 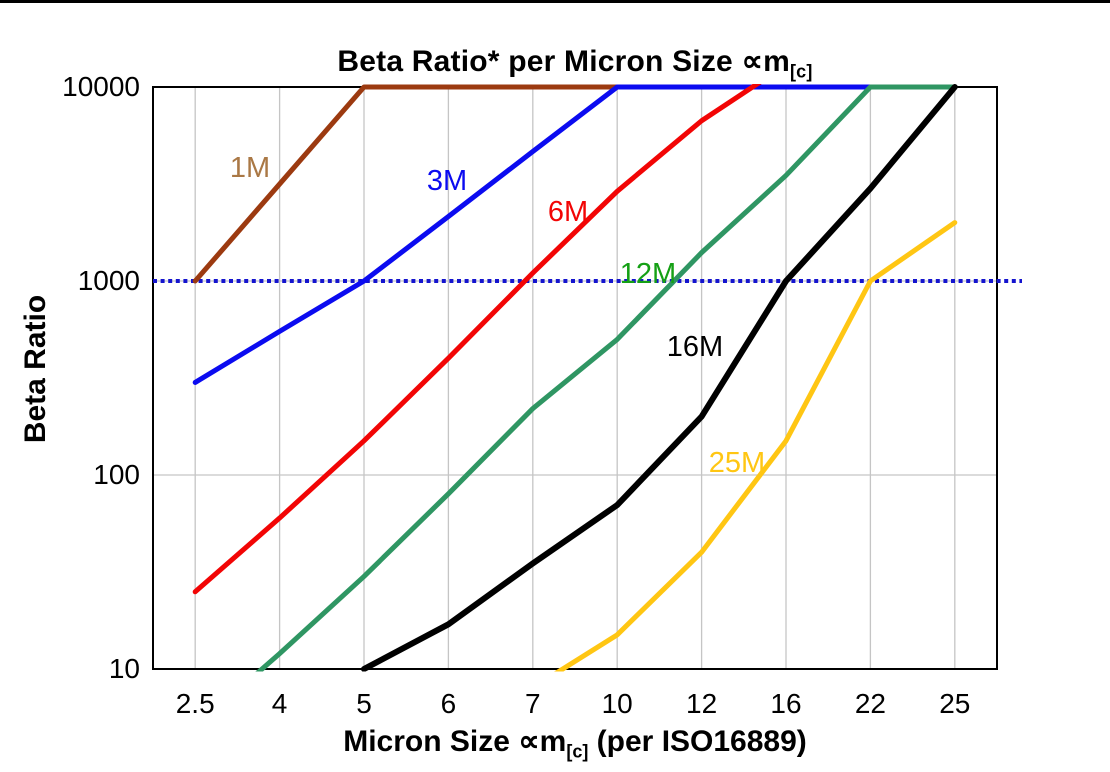 I want to click on x-axis-title-subscript: [c], so click(x=577, y=751).